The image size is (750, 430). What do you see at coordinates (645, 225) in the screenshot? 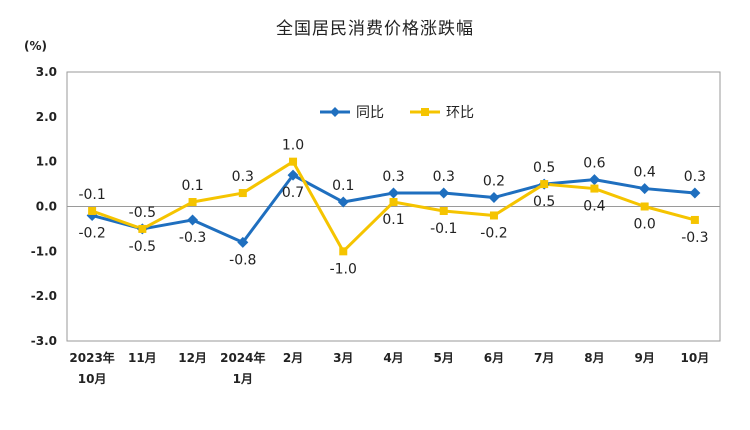
I see `data-label: 0.0` at bounding box center [645, 225].